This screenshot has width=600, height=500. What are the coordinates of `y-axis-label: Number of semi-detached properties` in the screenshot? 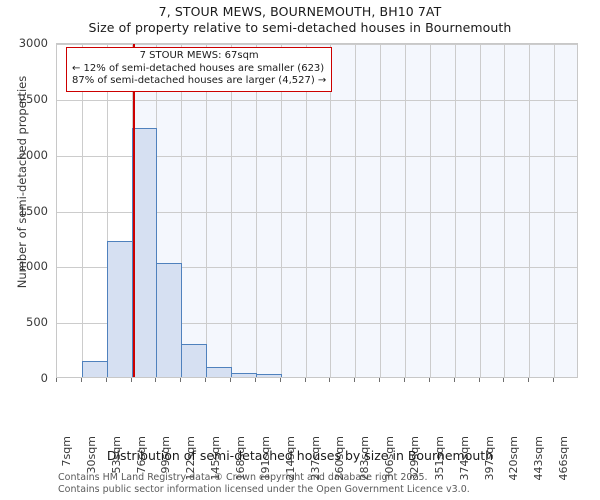 It's located at (22, 182).